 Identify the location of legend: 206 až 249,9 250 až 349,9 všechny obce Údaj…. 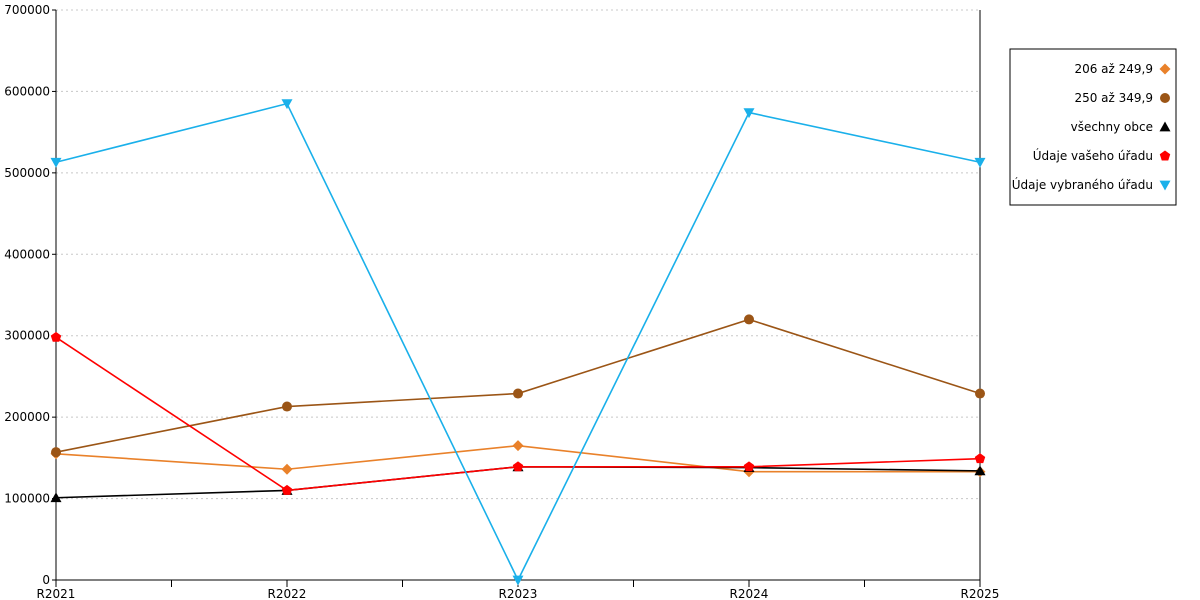
(1093, 127).